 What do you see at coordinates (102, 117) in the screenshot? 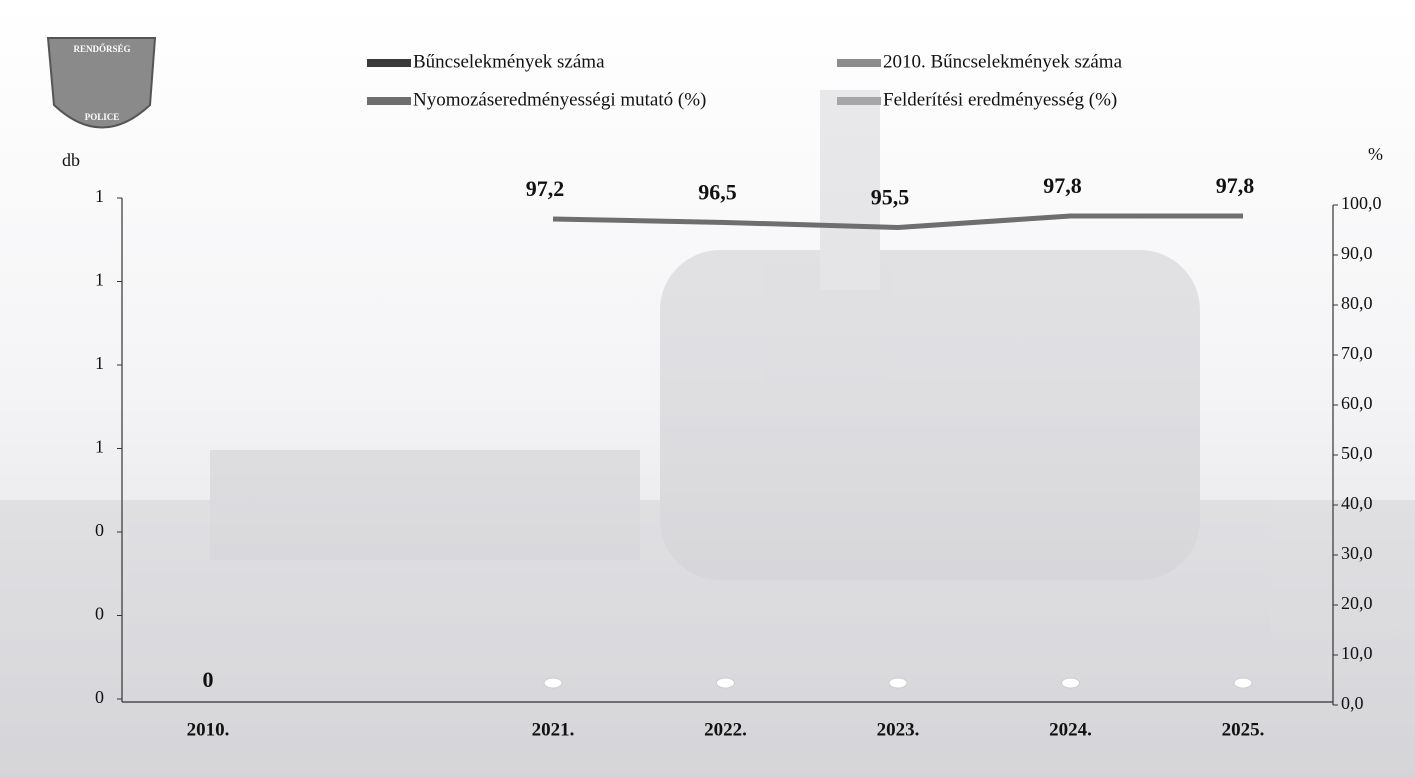
I see `logo-bottom-text: POLICE` at bounding box center [102, 117].